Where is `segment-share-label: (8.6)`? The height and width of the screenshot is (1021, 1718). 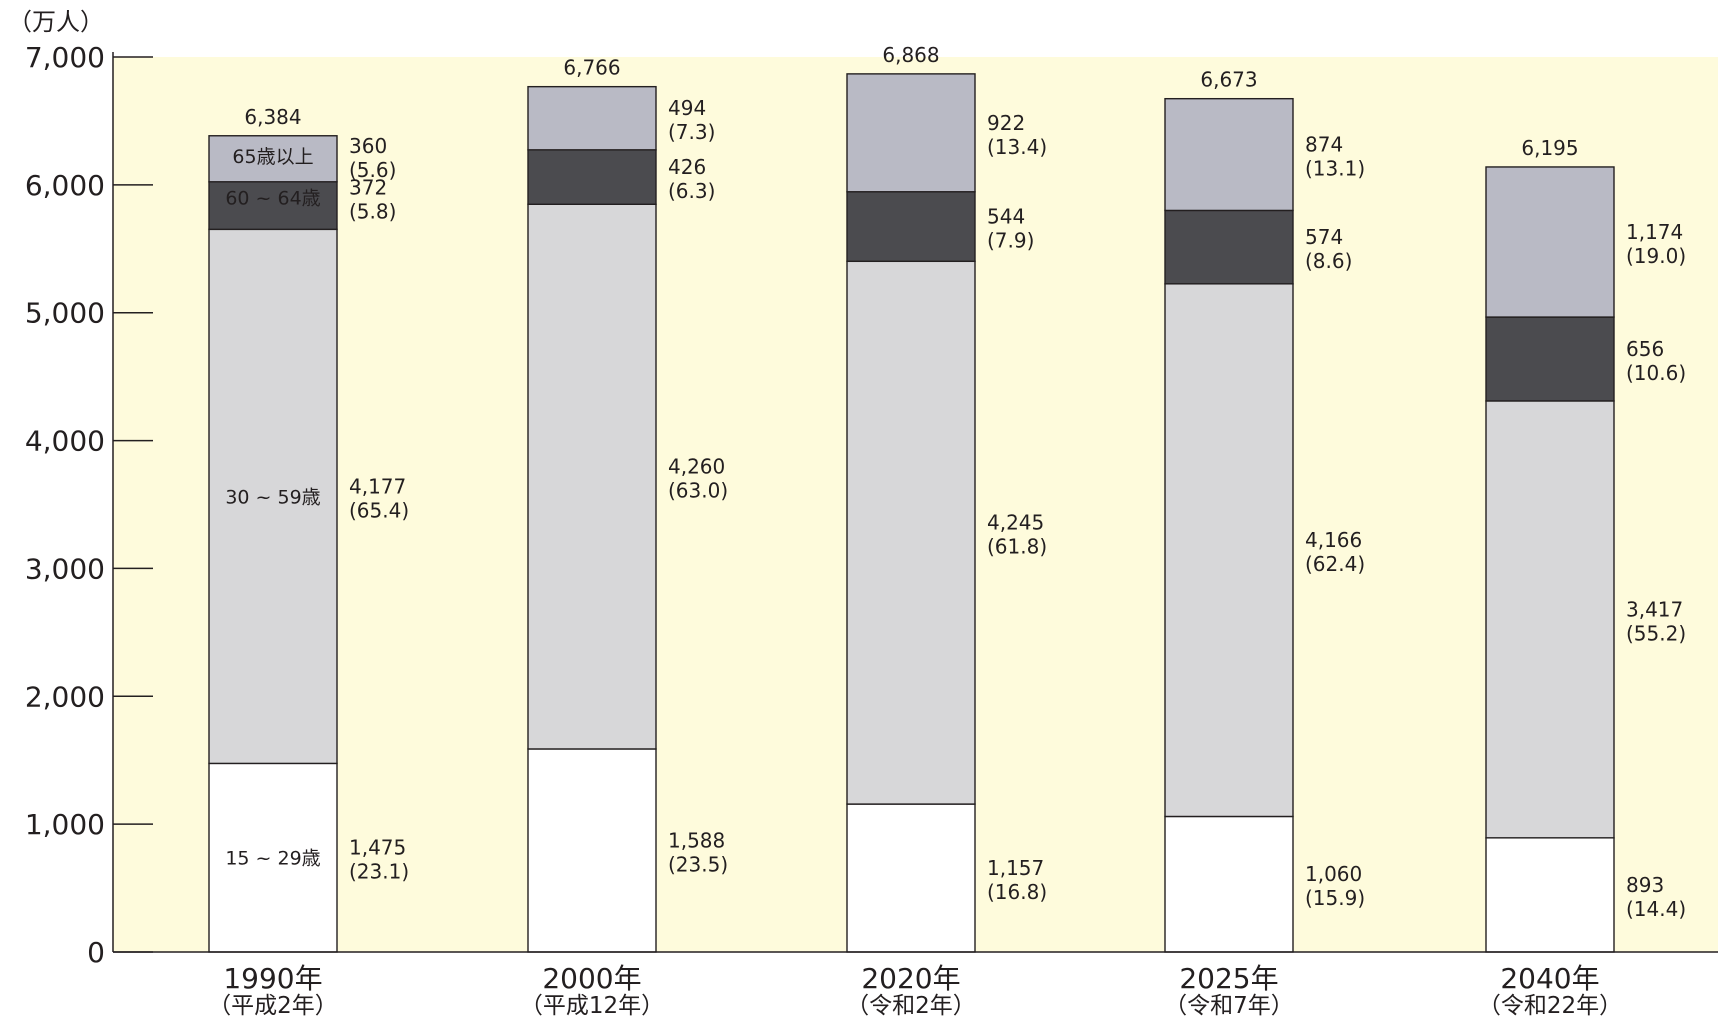
segment-share-label: (8.6) is located at coordinates (1328, 261).